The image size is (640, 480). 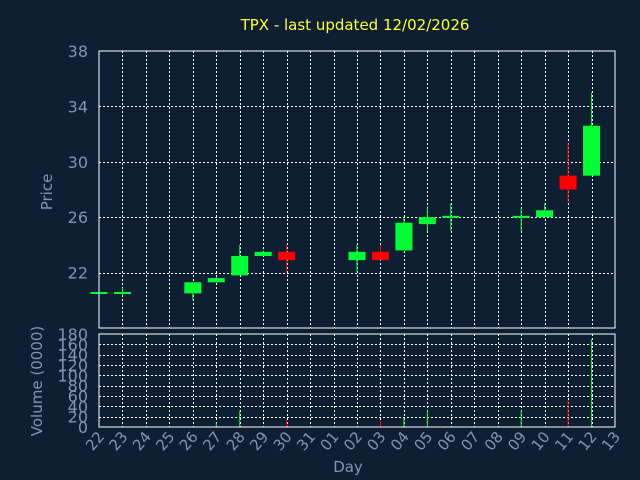 What do you see at coordinates (423, 441) in the screenshot?
I see `day-tick-label: 05` at bounding box center [423, 441].